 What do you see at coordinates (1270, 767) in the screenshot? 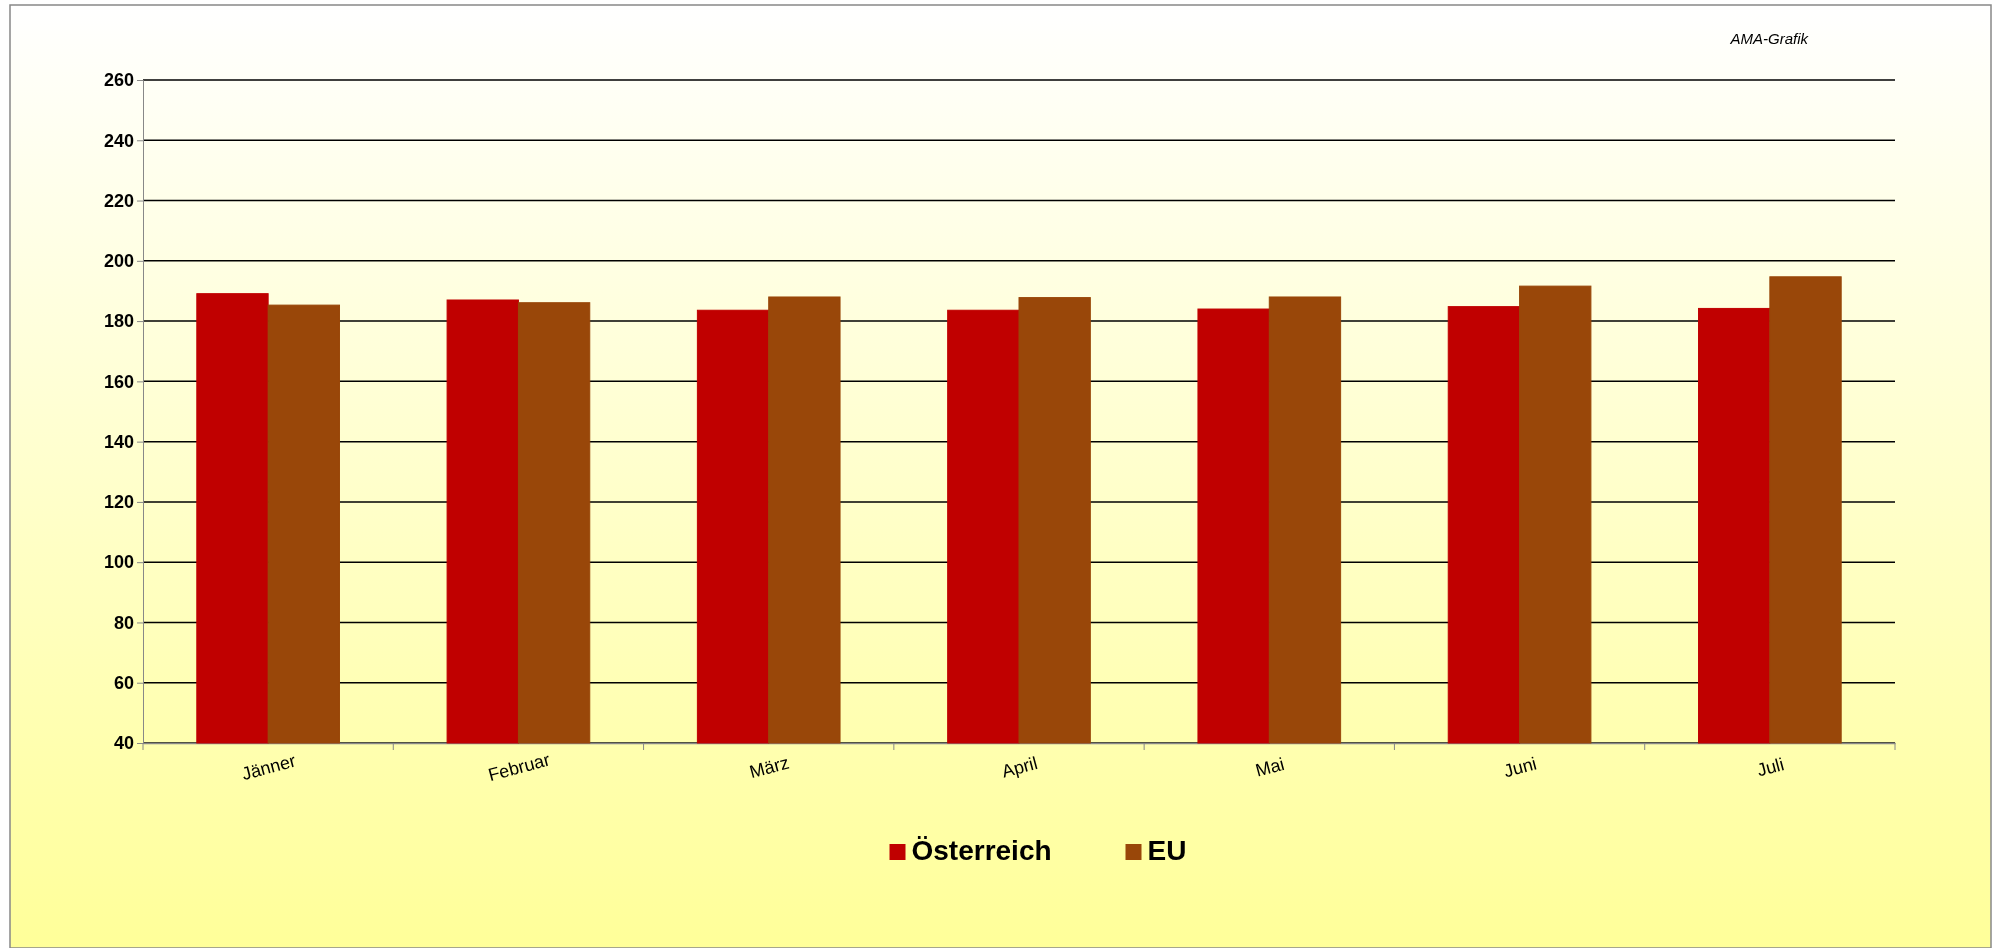
I see `x-tick-label: Mai` at bounding box center [1270, 767].